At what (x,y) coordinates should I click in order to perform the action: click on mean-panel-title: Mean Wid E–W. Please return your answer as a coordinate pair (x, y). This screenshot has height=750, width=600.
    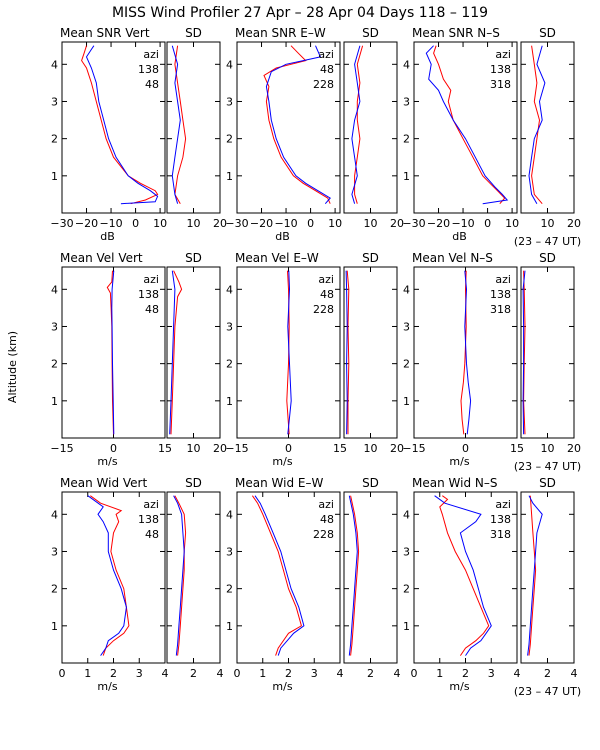
    Looking at the image, I should click on (279, 483).